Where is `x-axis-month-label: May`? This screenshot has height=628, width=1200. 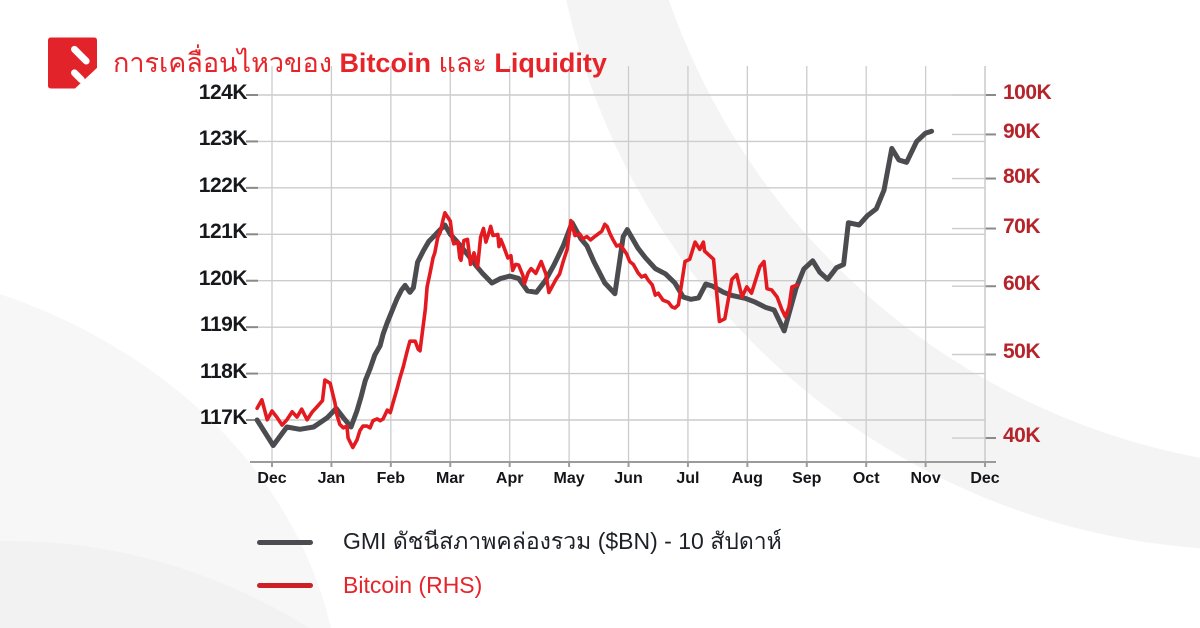 x-axis-month-label: May is located at coordinates (569, 478).